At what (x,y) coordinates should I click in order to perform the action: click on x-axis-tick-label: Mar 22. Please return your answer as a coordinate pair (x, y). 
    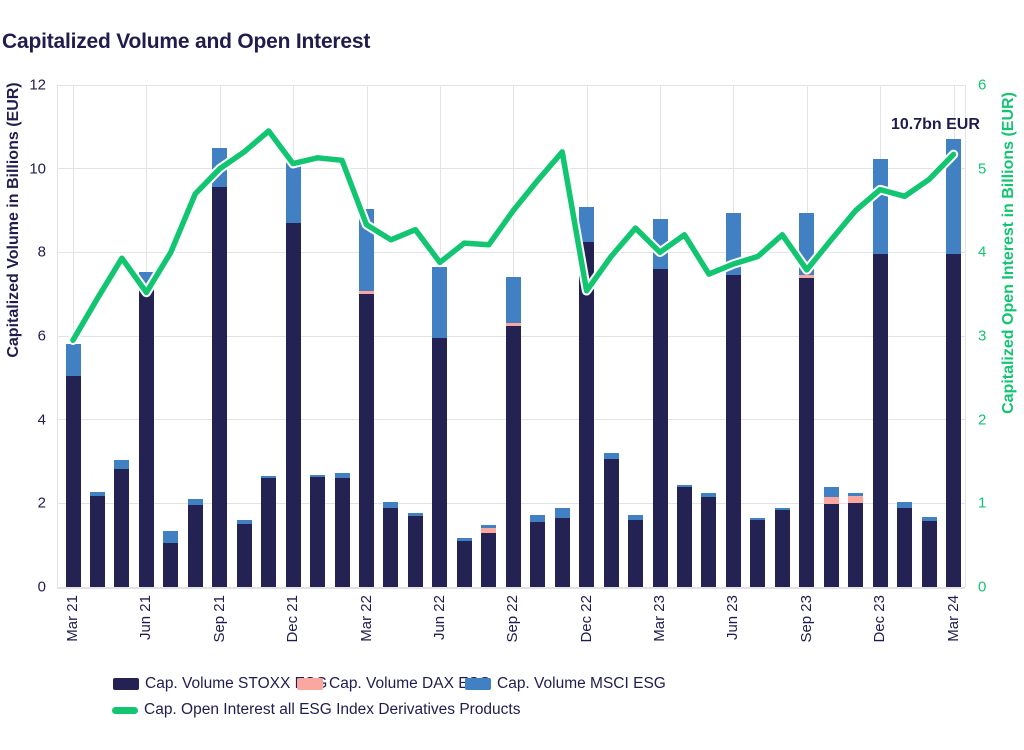
    Looking at the image, I should click on (366, 618).